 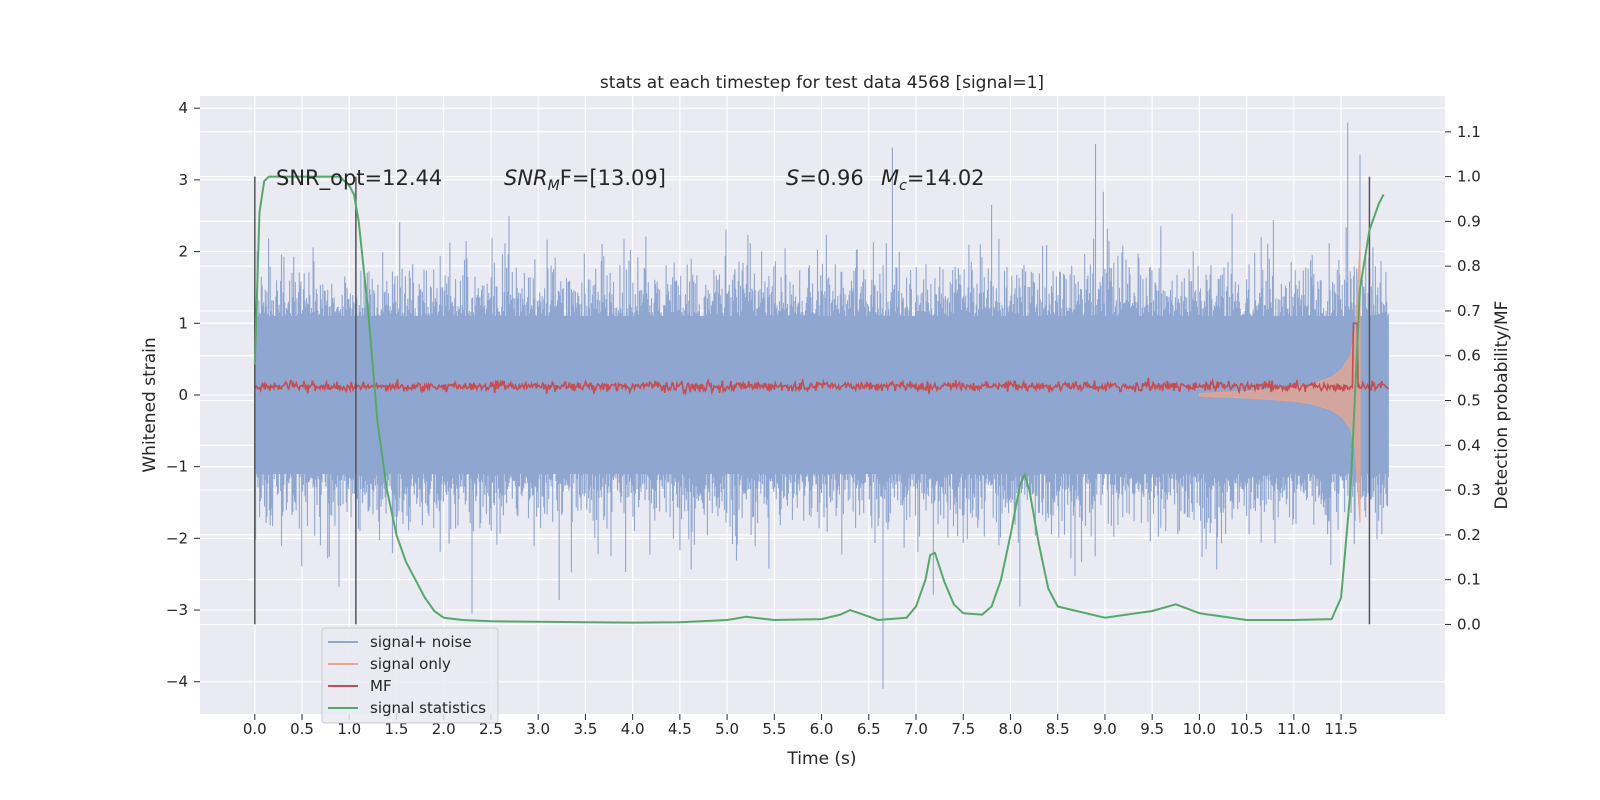 What do you see at coordinates (183, 108) in the screenshot?
I see `y-left-tick-label: 4` at bounding box center [183, 108].